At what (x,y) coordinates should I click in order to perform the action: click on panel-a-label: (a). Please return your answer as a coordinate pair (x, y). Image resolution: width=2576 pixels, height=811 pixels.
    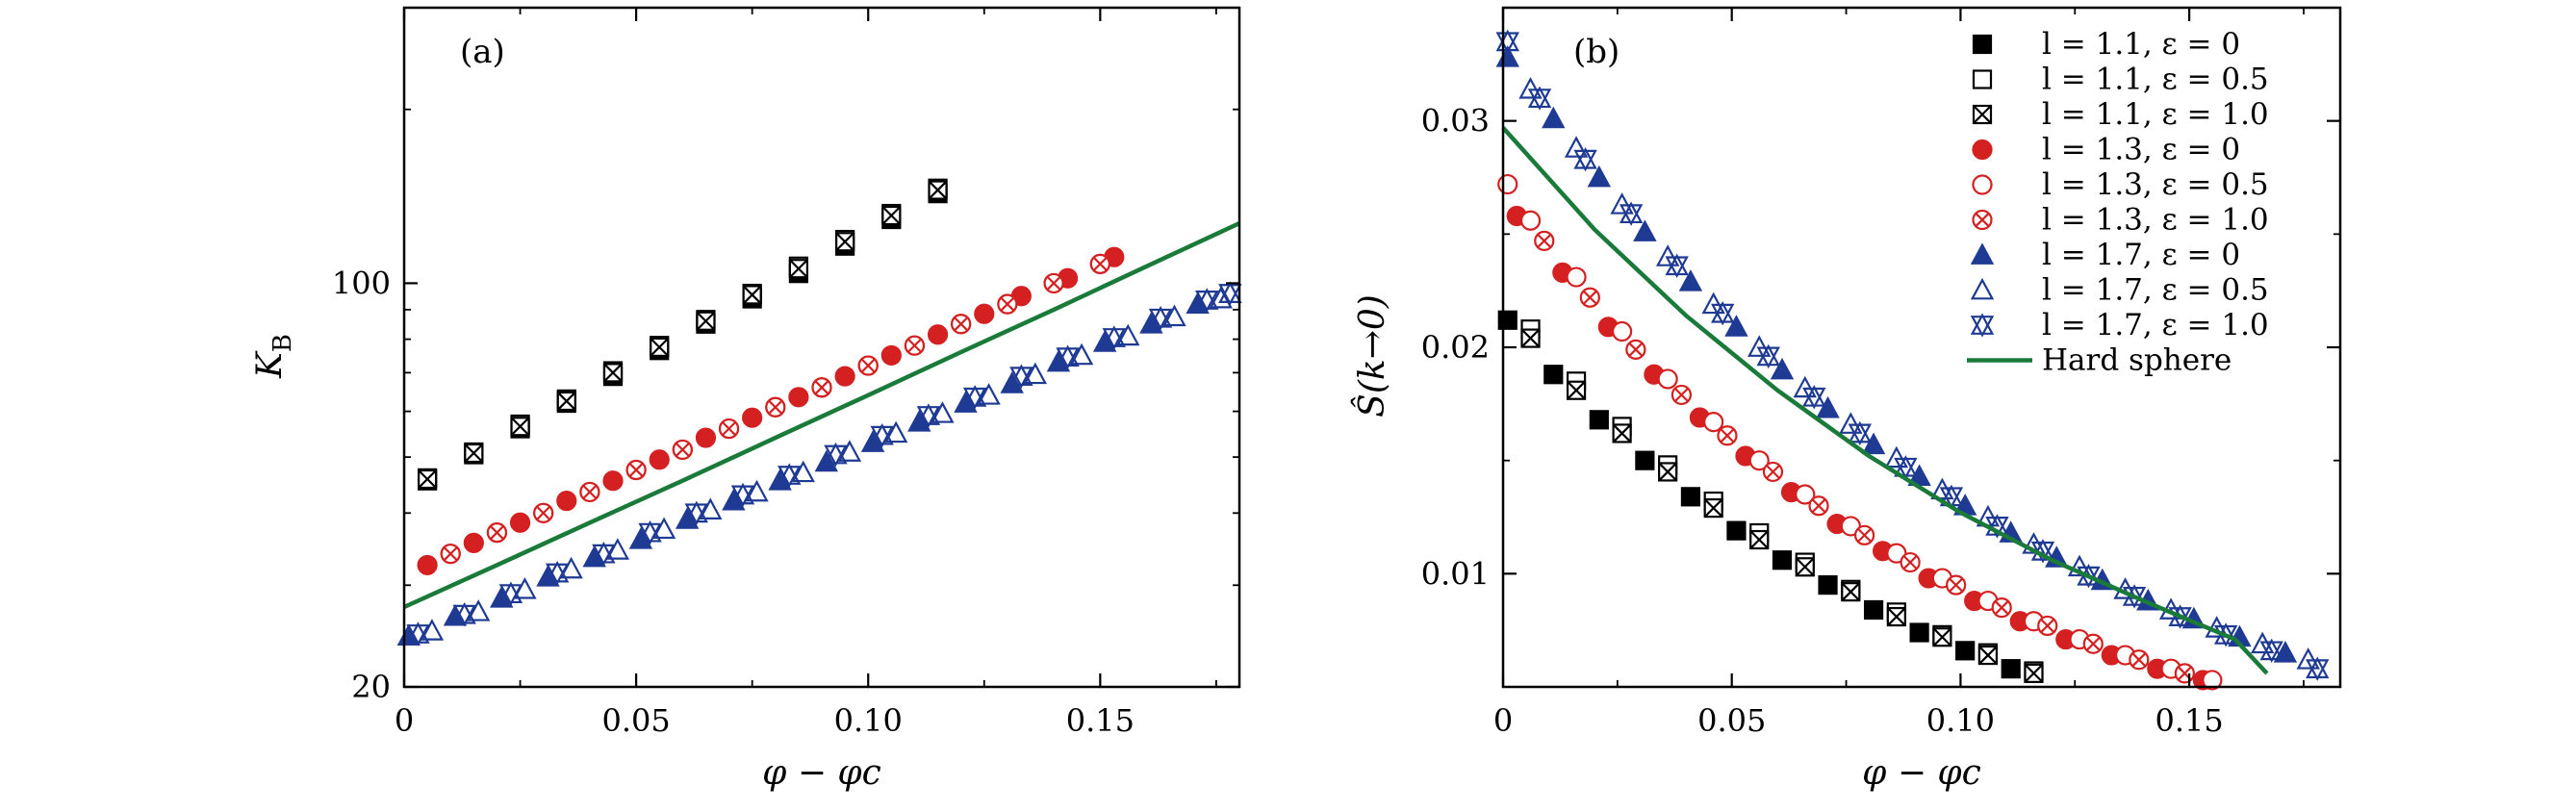
    Looking at the image, I should click on (482, 52).